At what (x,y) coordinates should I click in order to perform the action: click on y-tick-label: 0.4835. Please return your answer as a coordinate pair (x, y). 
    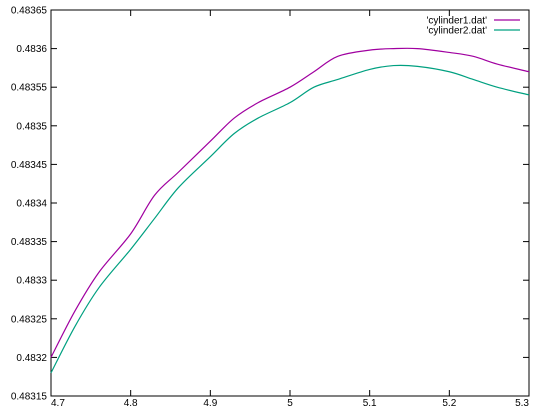
    Looking at the image, I should click on (31, 126).